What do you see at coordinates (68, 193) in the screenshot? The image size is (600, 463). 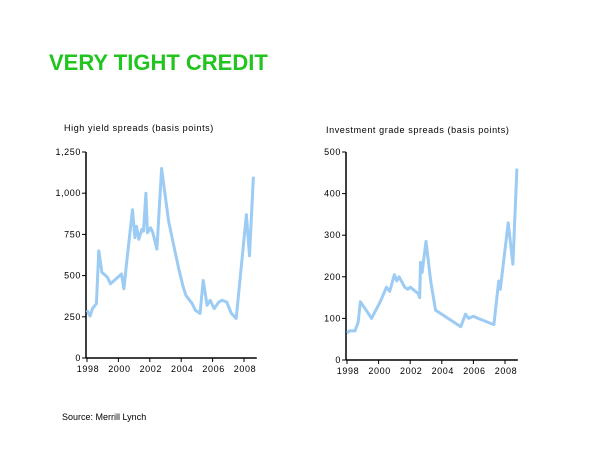 I see `y-tick-label: 1,000` at bounding box center [68, 193].